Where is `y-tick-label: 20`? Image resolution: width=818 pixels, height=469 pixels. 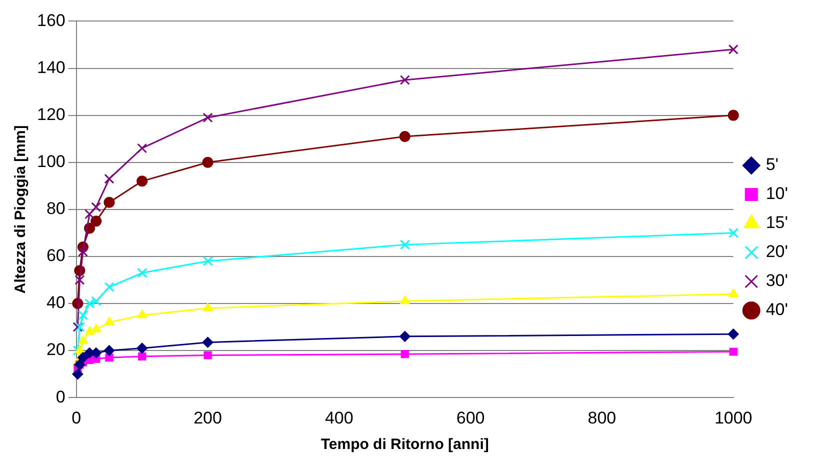 y-tick-label: 20 is located at coordinates (56, 350).